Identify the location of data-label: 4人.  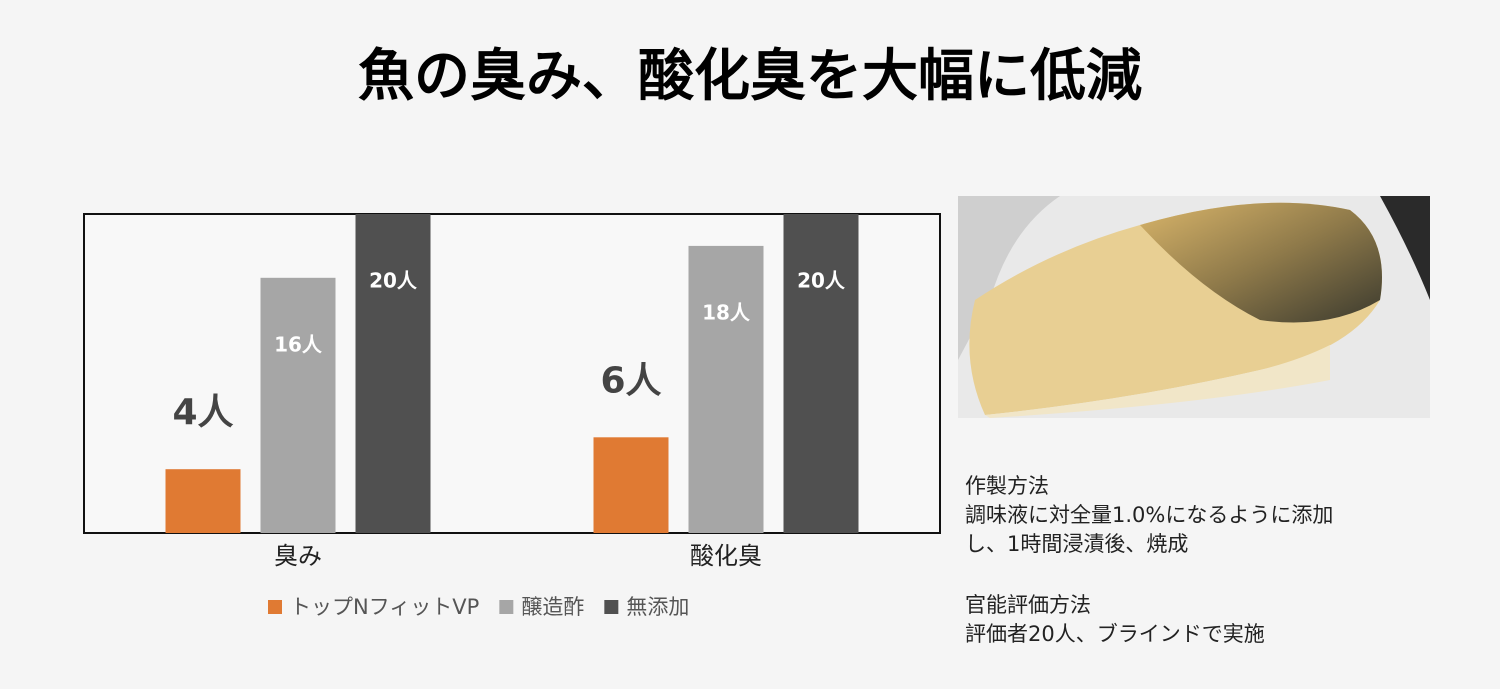
(202, 412).